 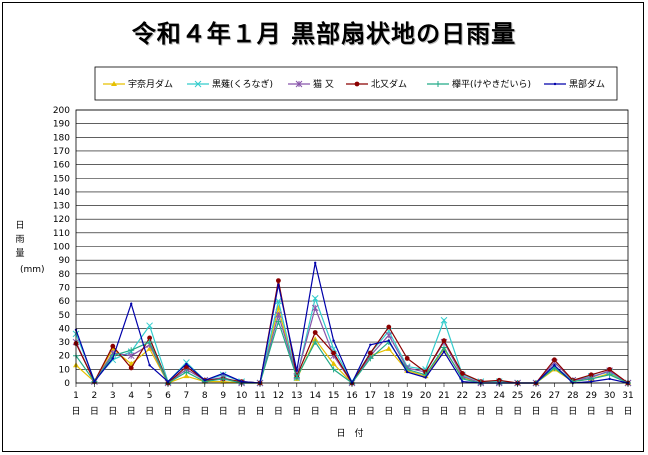 What do you see at coordinates (61, 193) in the screenshot?
I see `y-tick-label: 140` at bounding box center [61, 193].